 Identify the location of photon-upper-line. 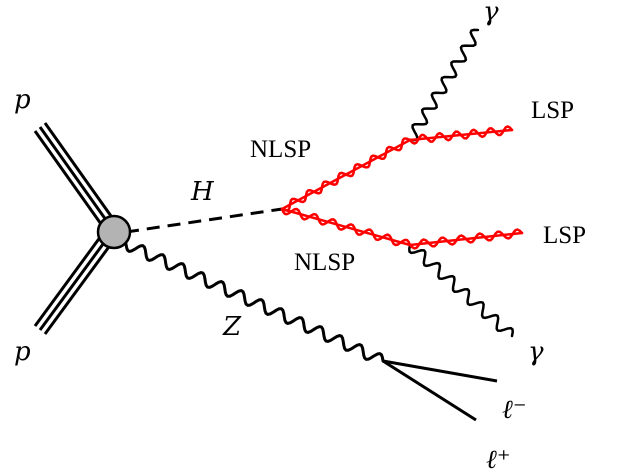
(444, 85).